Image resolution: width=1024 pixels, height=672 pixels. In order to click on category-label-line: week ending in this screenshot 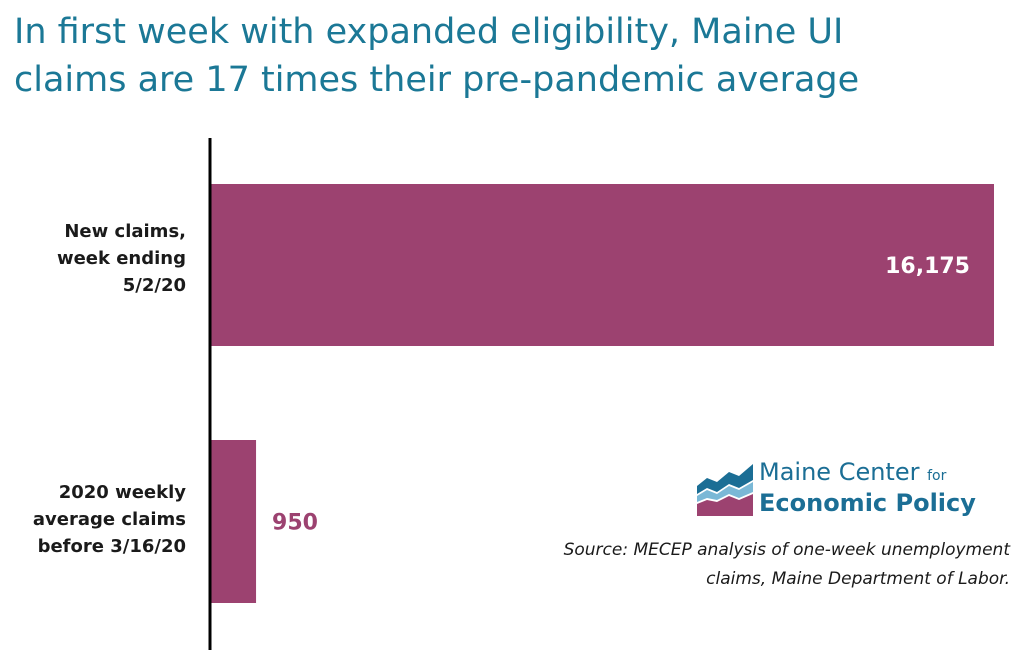, I will do `click(121, 258)`.